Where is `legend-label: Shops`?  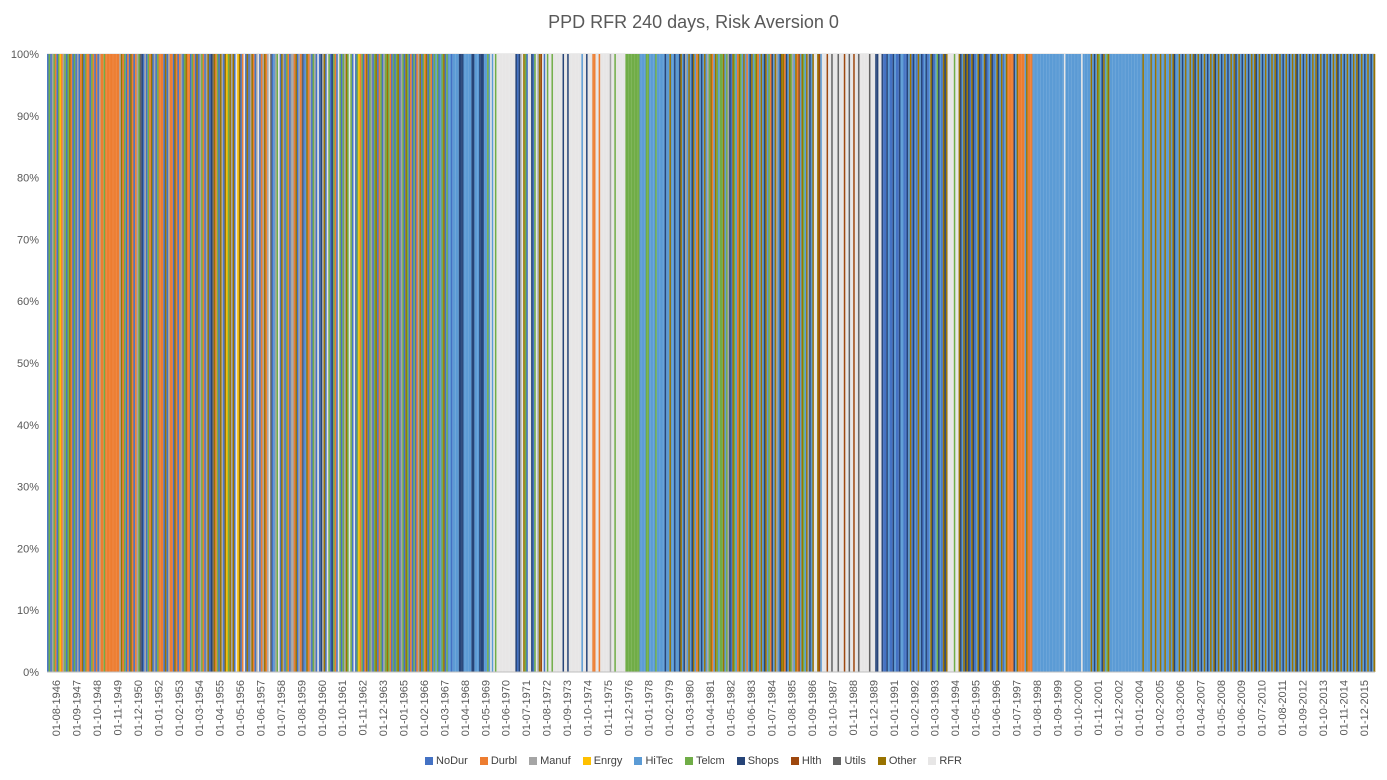 legend-label: Shops is located at coordinates (763, 761).